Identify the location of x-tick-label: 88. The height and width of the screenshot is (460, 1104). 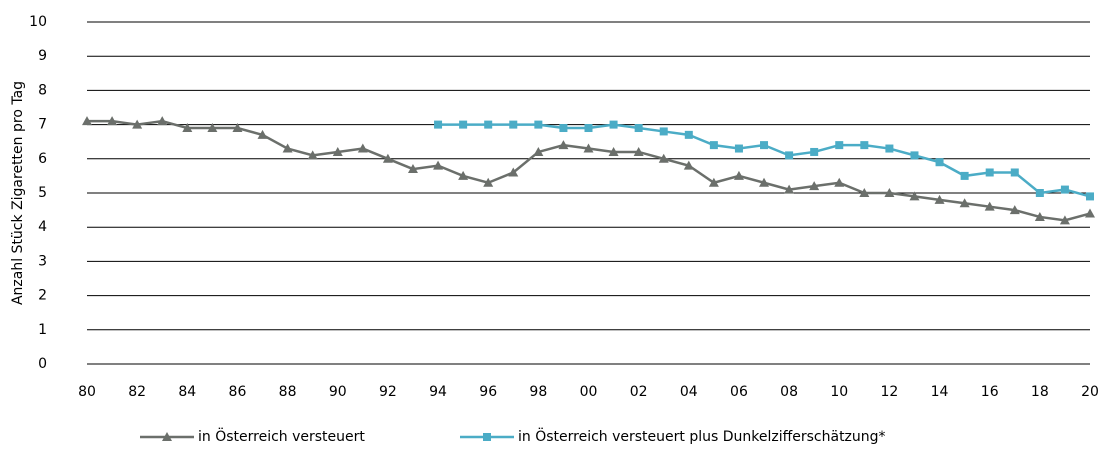
(288, 392).